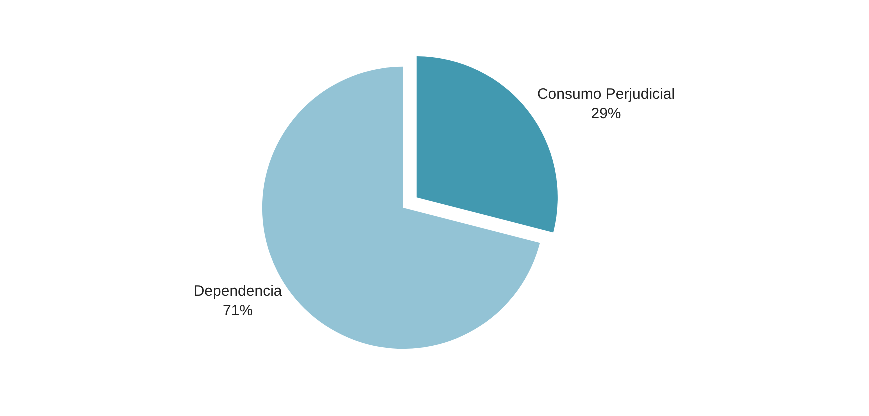  What do you see at coordinates (238, 291) in the screenshot?
I see `slice-label: Dependencia` at bounding box center [238, 291].